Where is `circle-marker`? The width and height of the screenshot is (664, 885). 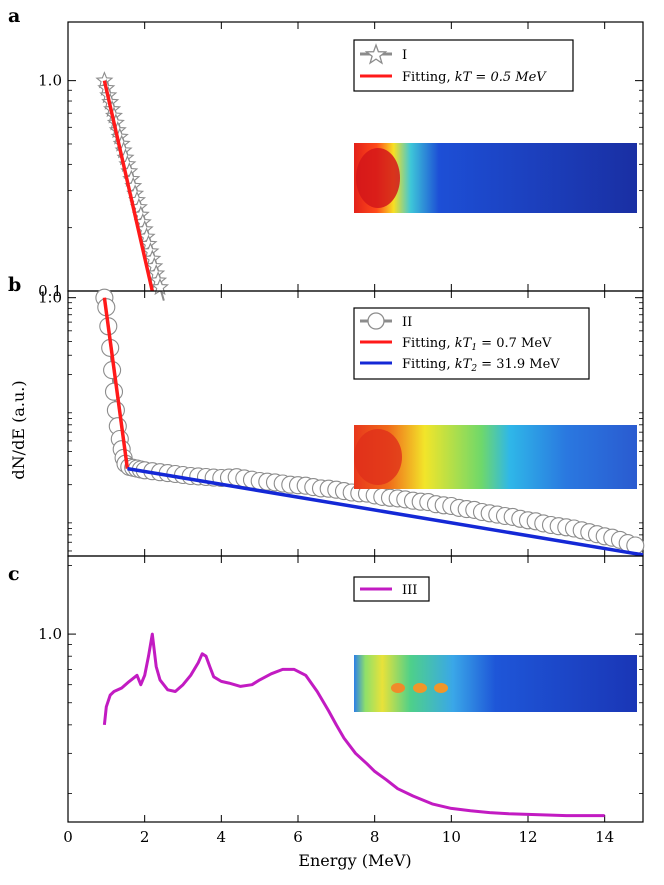 circle-marker is located at coordinates (114, 391).